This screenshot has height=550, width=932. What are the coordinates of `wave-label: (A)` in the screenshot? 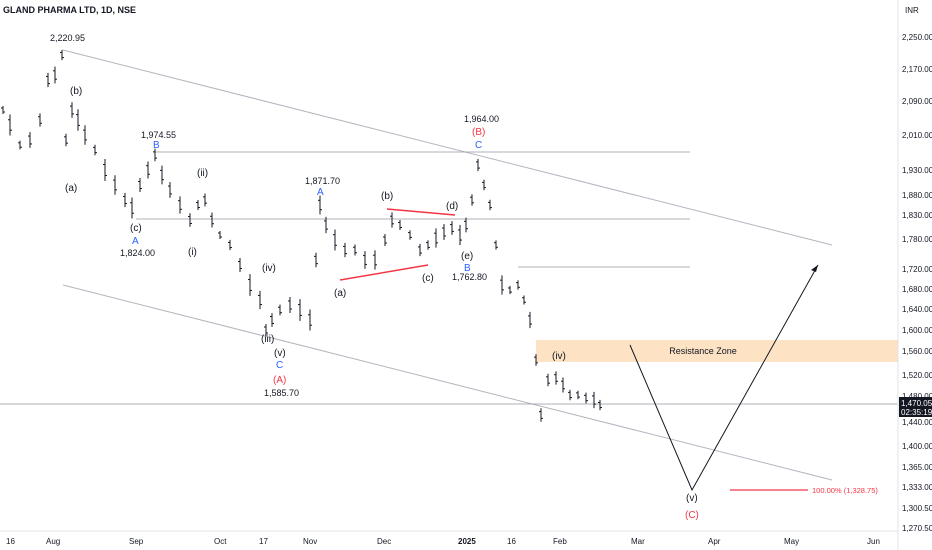 It's located at (279, 380).